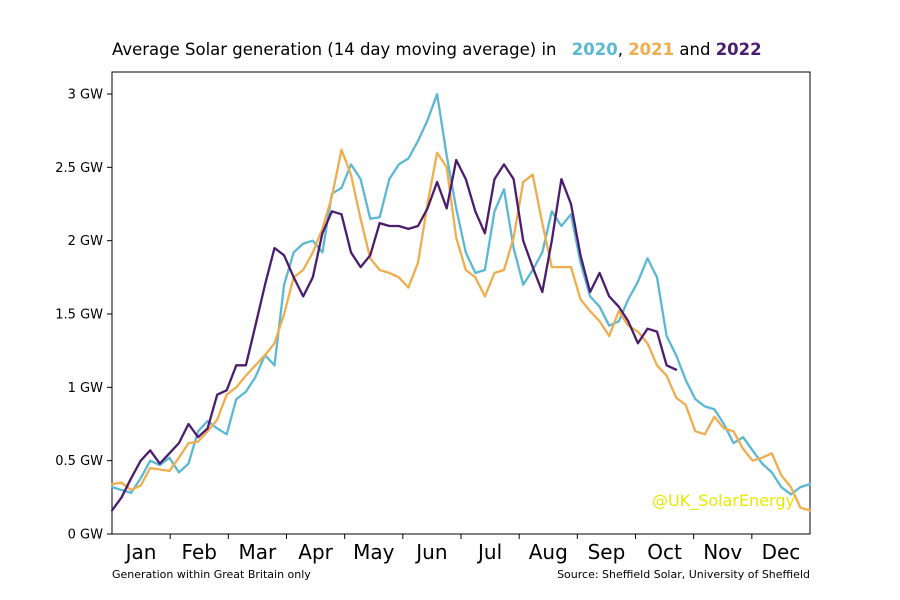 The image size is (900, 600). I want to click on x-tick-label: Jun, so click(430, 552).